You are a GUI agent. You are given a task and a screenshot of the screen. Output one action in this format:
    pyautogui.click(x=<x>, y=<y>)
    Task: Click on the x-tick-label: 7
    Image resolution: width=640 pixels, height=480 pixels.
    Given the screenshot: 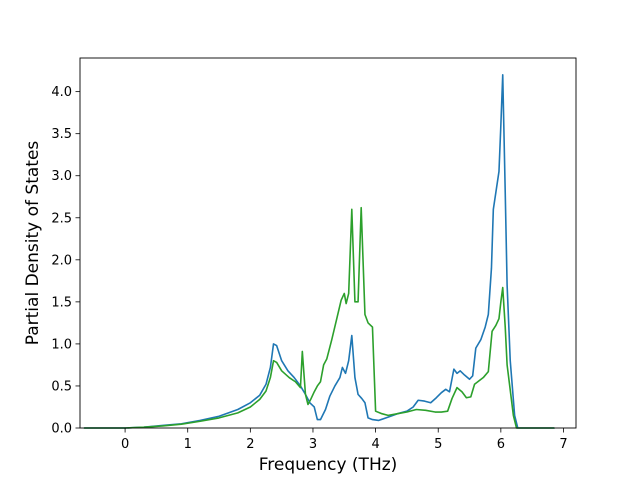 What is the action you would take?
    pyautogui.click(x=563, y=444)
    